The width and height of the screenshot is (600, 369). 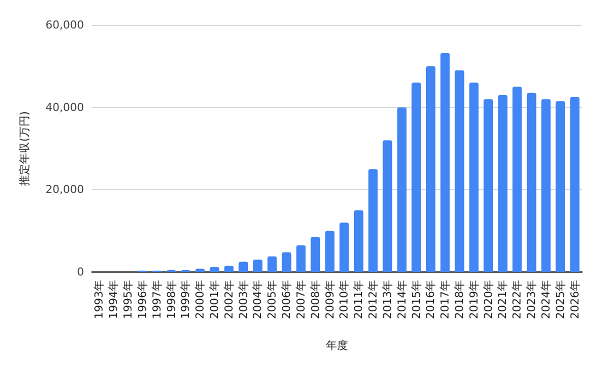 What do you see at coordinates (128, 299) in the screenshot?
I see `x-tick-label: 1995年` at bounding box center [128, 299].